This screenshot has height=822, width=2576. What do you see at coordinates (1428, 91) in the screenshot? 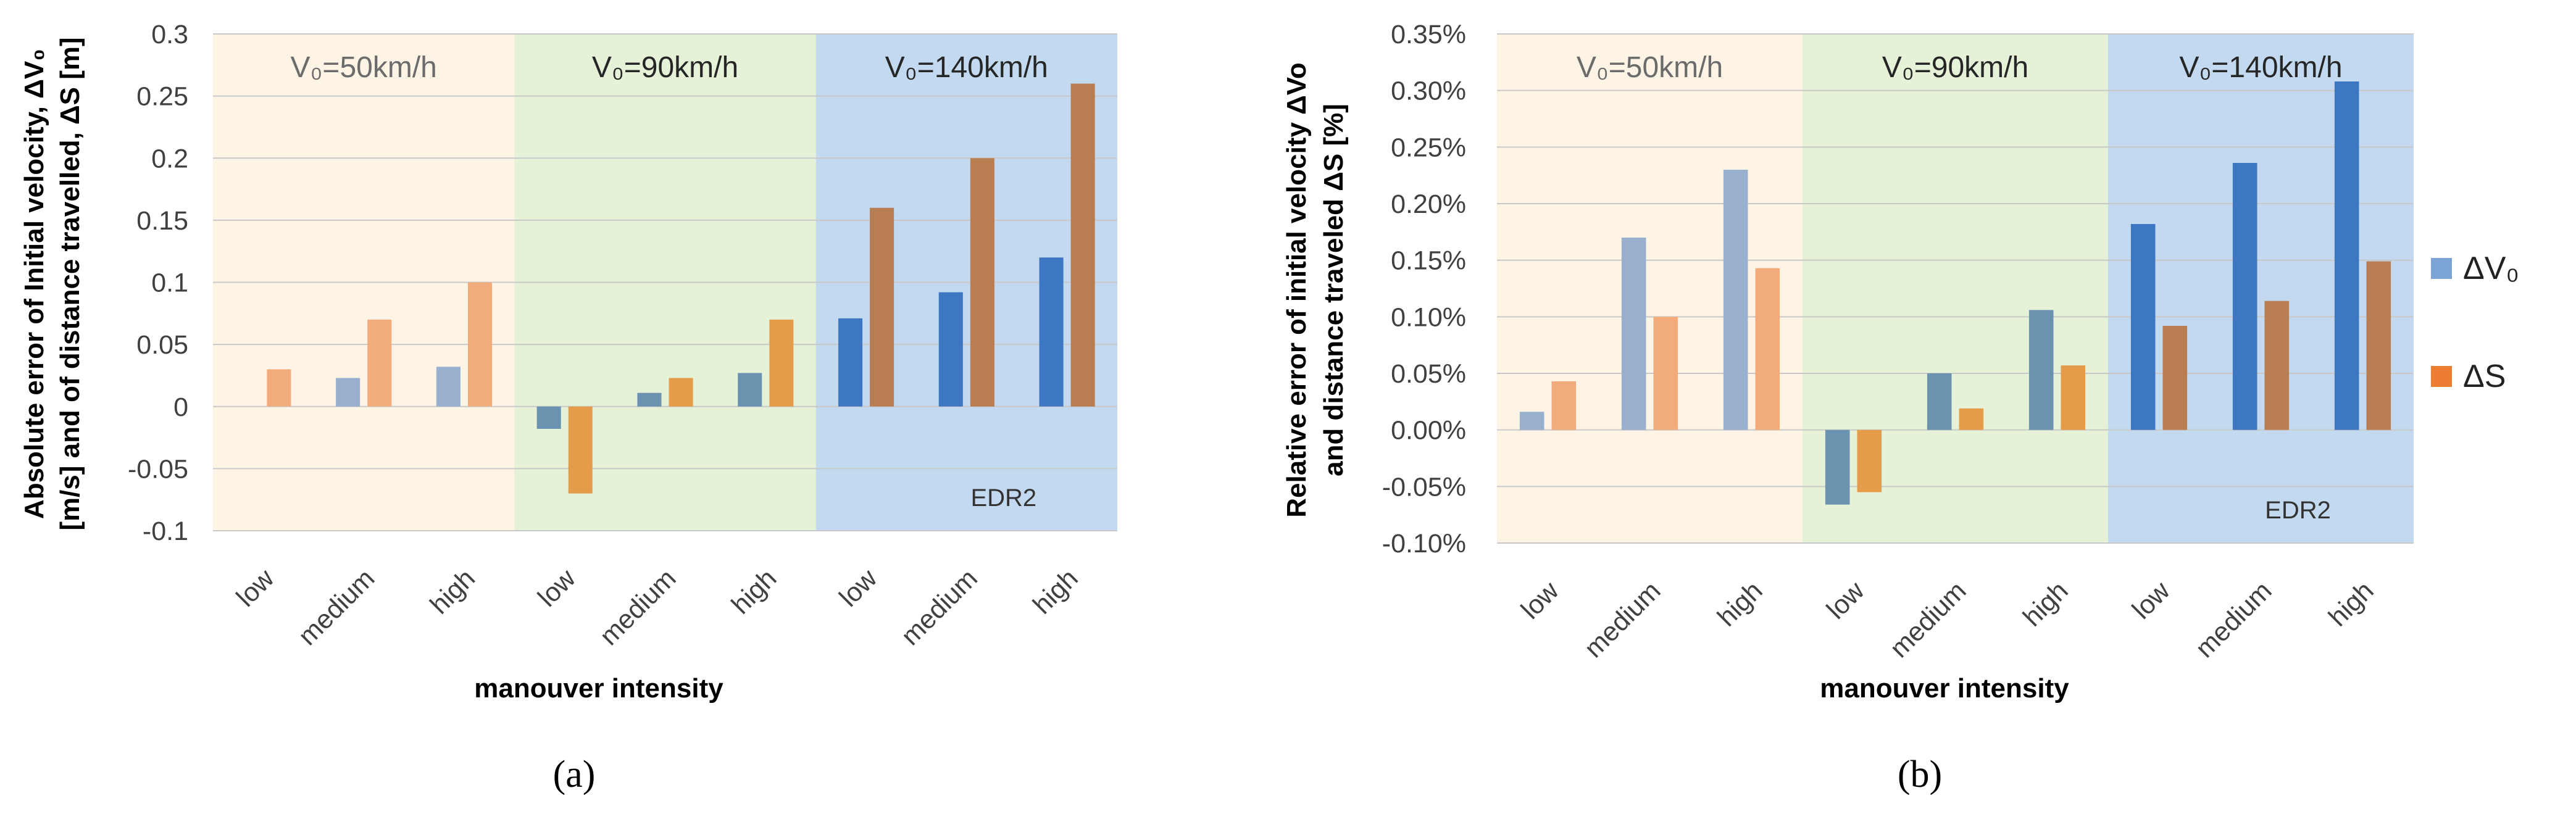
I see `y-tick-label: 0.30%` at bounding box center [1428, 91].